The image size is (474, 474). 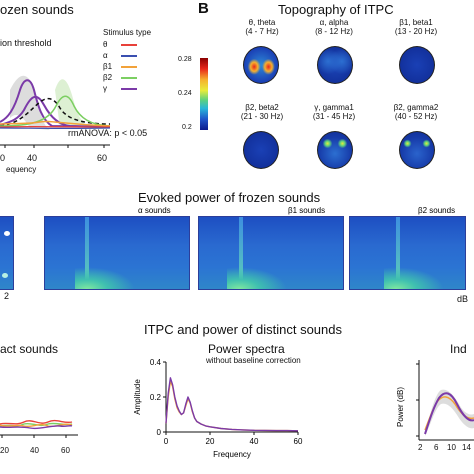 I want to click on left-x-tick-20: 20, so click(x=4, y=450).